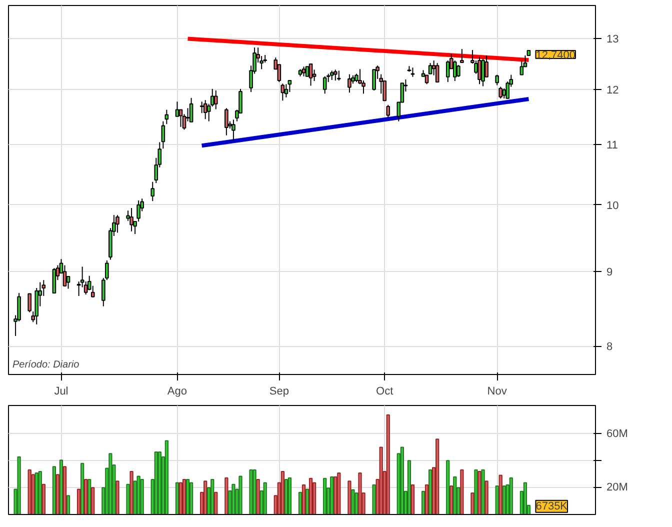 This screenshot has height=527, width=672. I want to click on annotation: Período: Diario, so click(46, 365).